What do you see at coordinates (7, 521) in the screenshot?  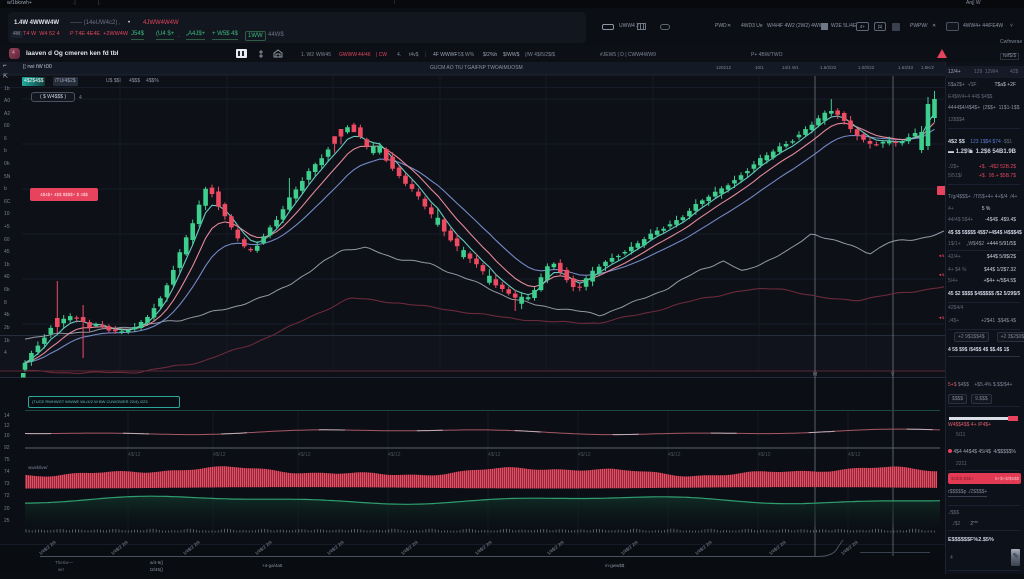 I see `svg-text: 25` at bounding box center [7, 521].